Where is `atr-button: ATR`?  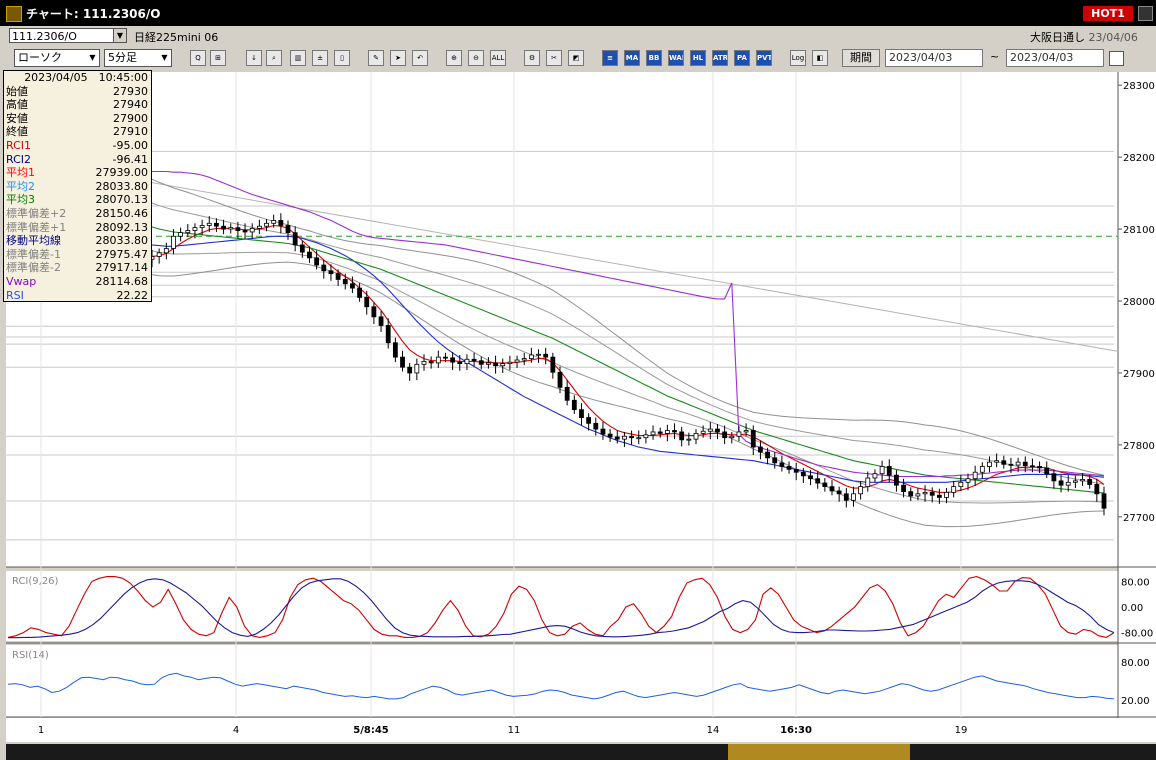 atr-button: ATR is located at coordinates (720, 58).